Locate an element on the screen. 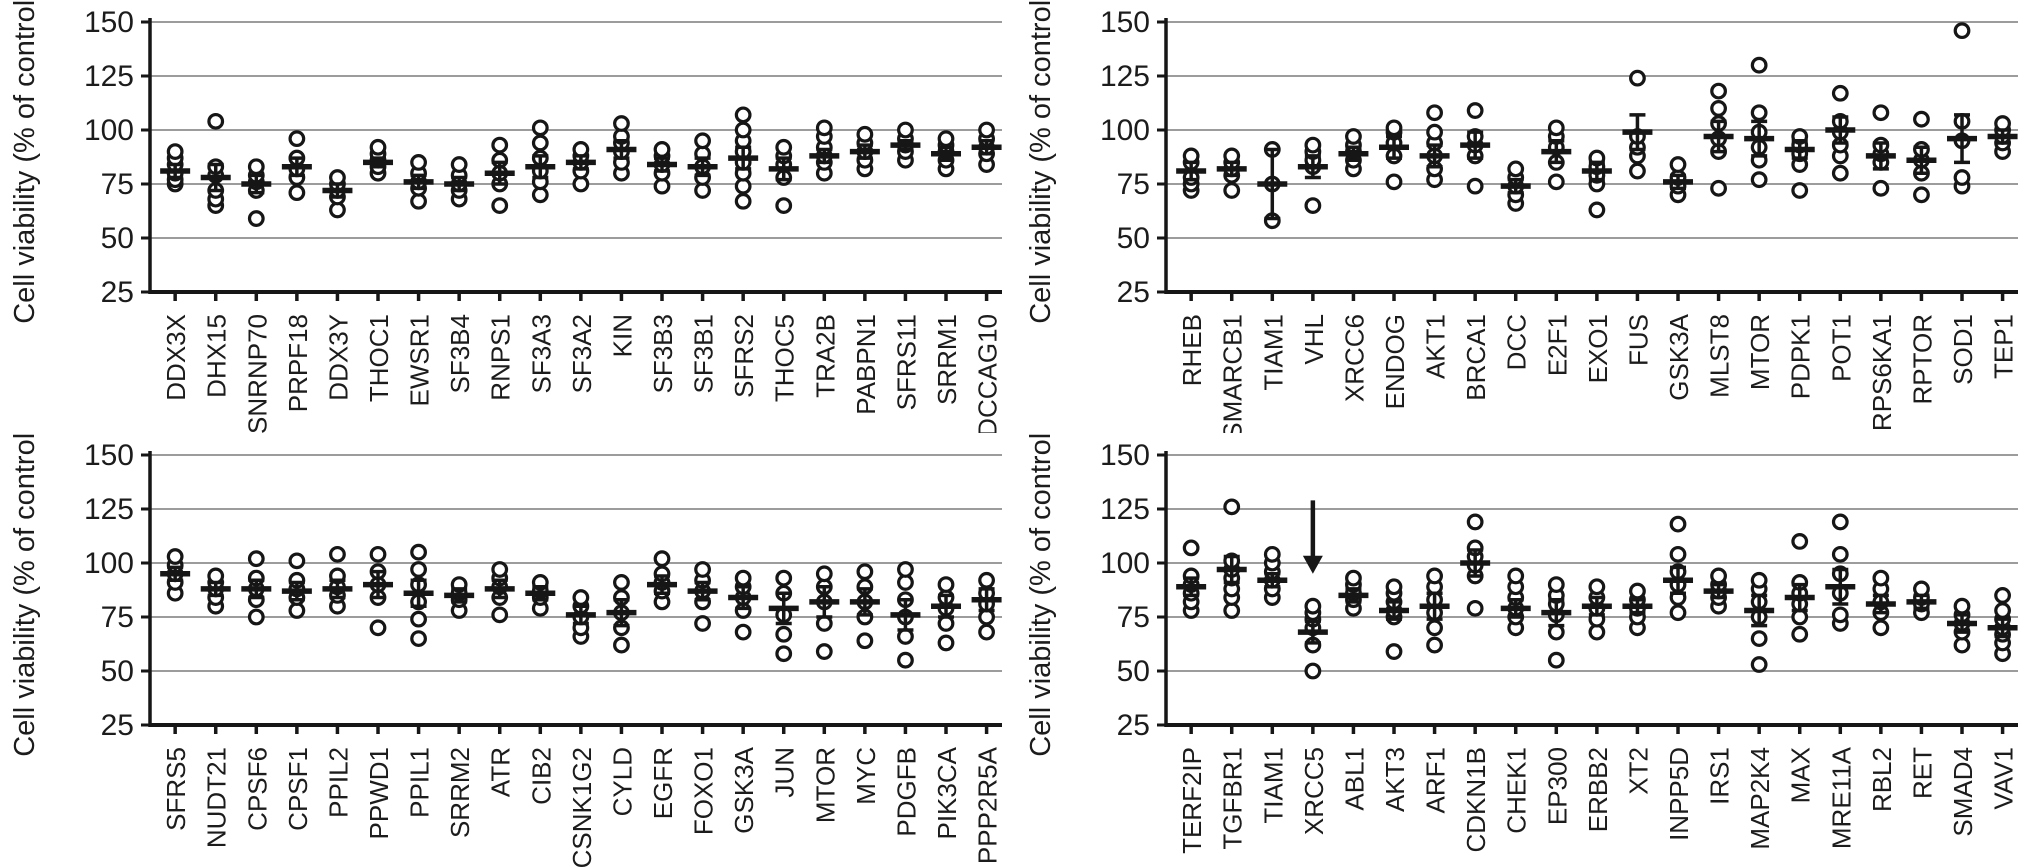 Image resolution: width=2032 pixels, height=867 pixels. column-EP300 is located at coordinates (1556, 622).